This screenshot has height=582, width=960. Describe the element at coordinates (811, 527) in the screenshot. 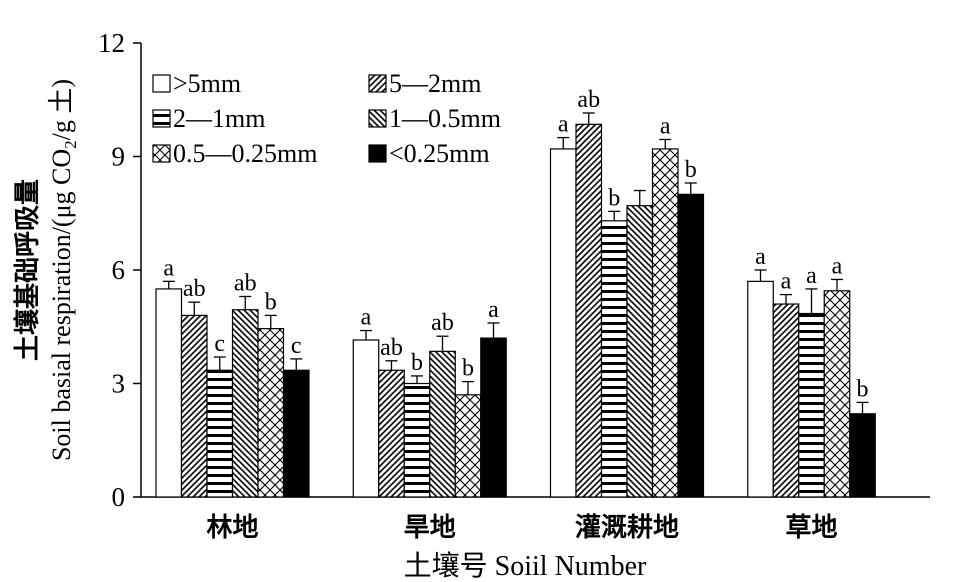

I see `x-tick-label: 草地` at that location.